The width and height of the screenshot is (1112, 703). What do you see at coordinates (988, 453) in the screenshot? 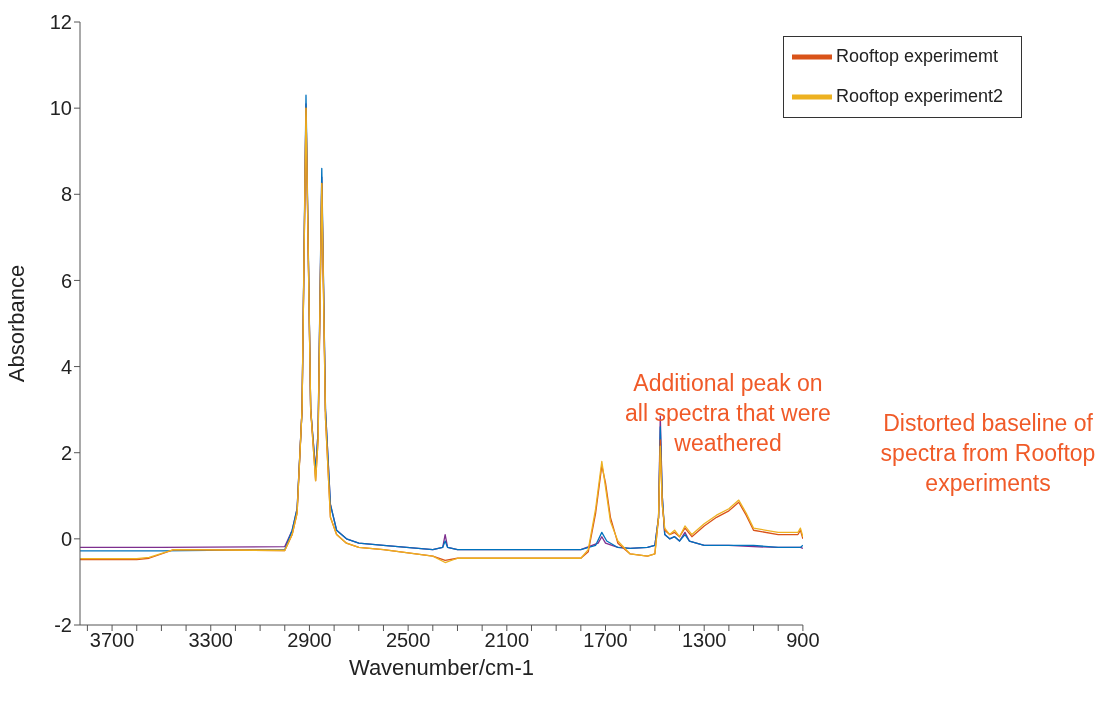
I see `text: Distorted baseline of spectra from Rooftop experiments` at bounding box center [988, 453].